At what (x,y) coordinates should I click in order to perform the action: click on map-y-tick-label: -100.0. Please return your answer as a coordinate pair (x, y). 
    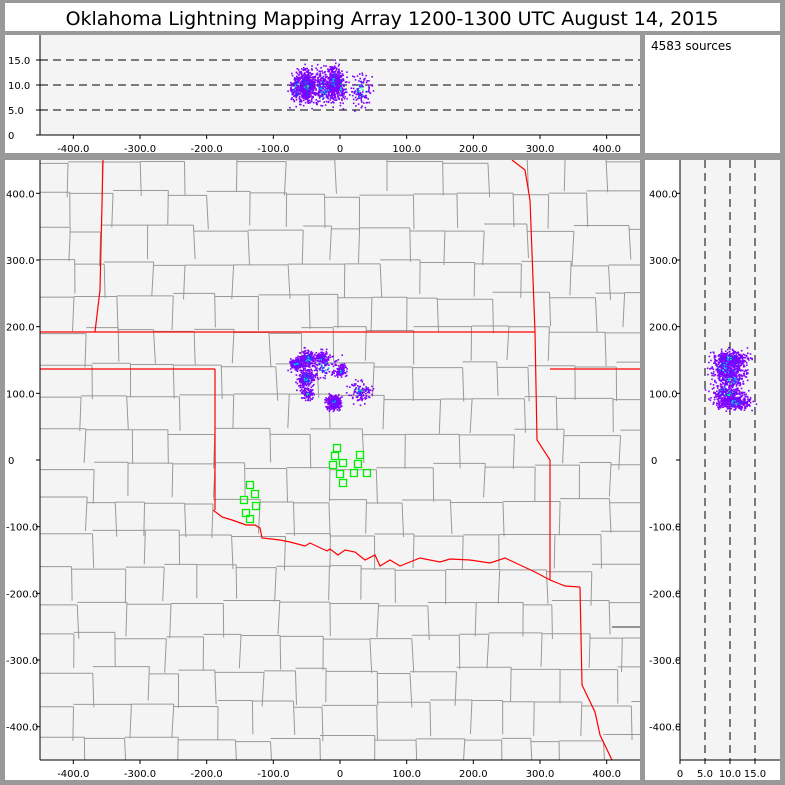
    Looking at the image, I should click on (22, 528).